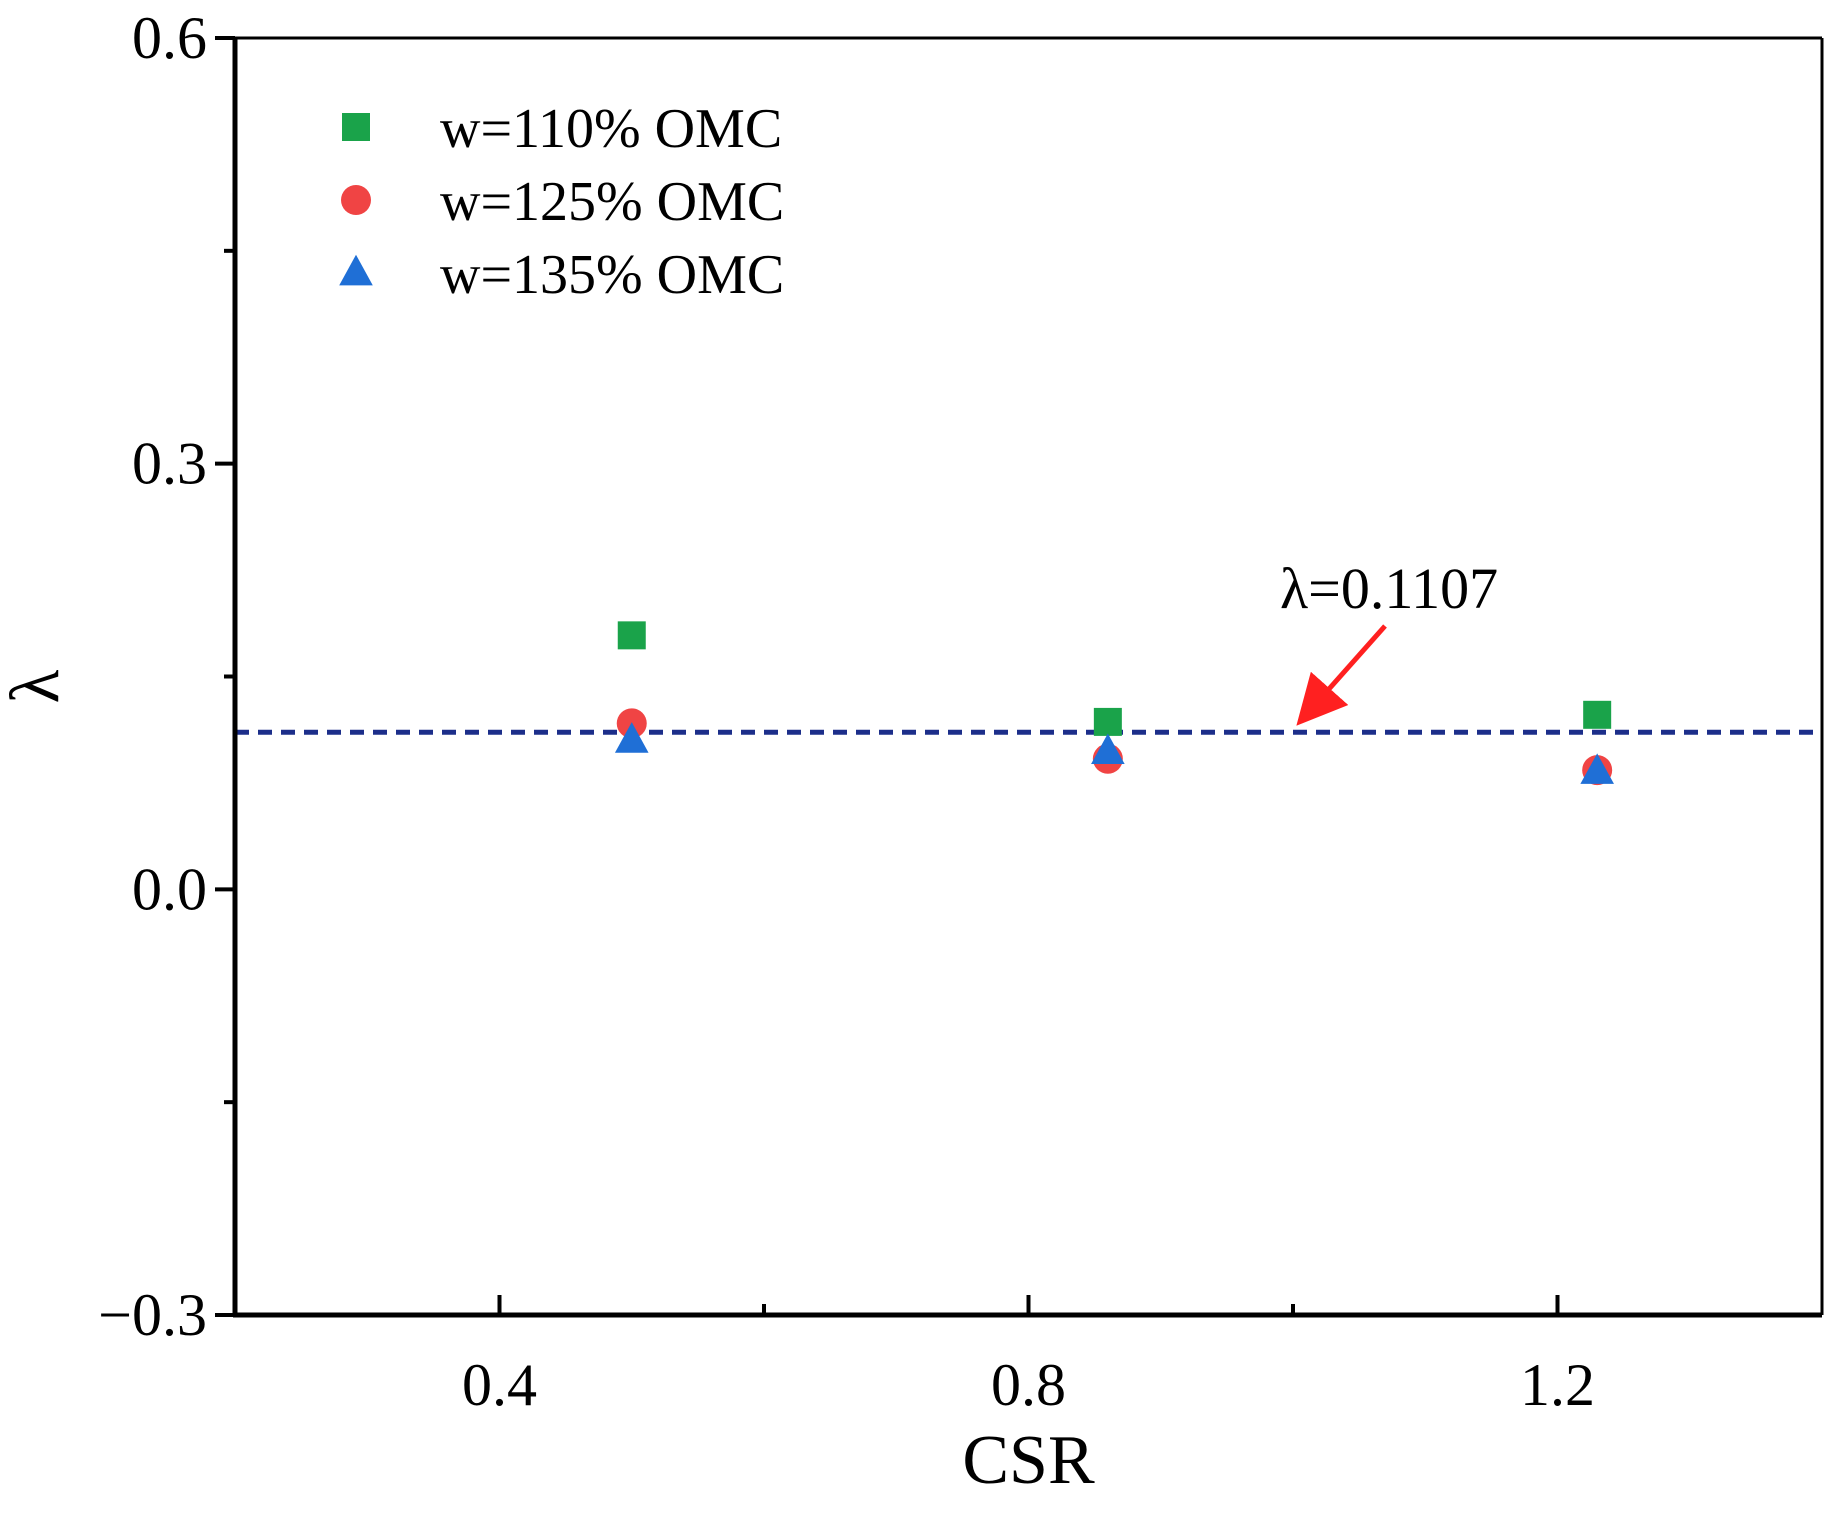 Image resolution: width=1836 pixels, height=1521 pixels. What do you see at coordinates (1341, 675) in the screenshot?
I see `annotation-arrow` at bounding box center [1341, 675].